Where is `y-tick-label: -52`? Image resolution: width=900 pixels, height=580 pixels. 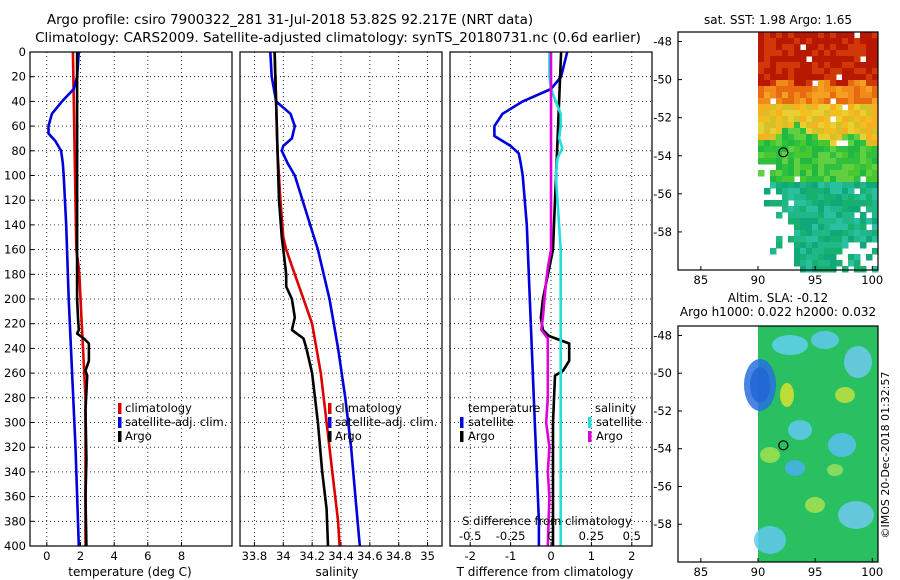 y-tick-label: -52 is located at coordinates (662, 118).